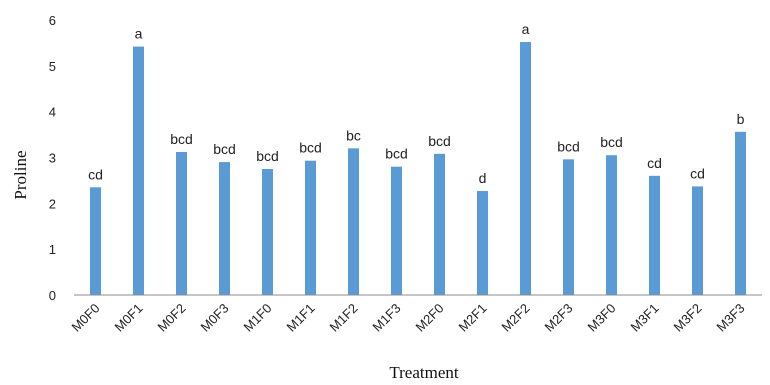  I want to click on y-tick-label: 1, so click(52, 249).